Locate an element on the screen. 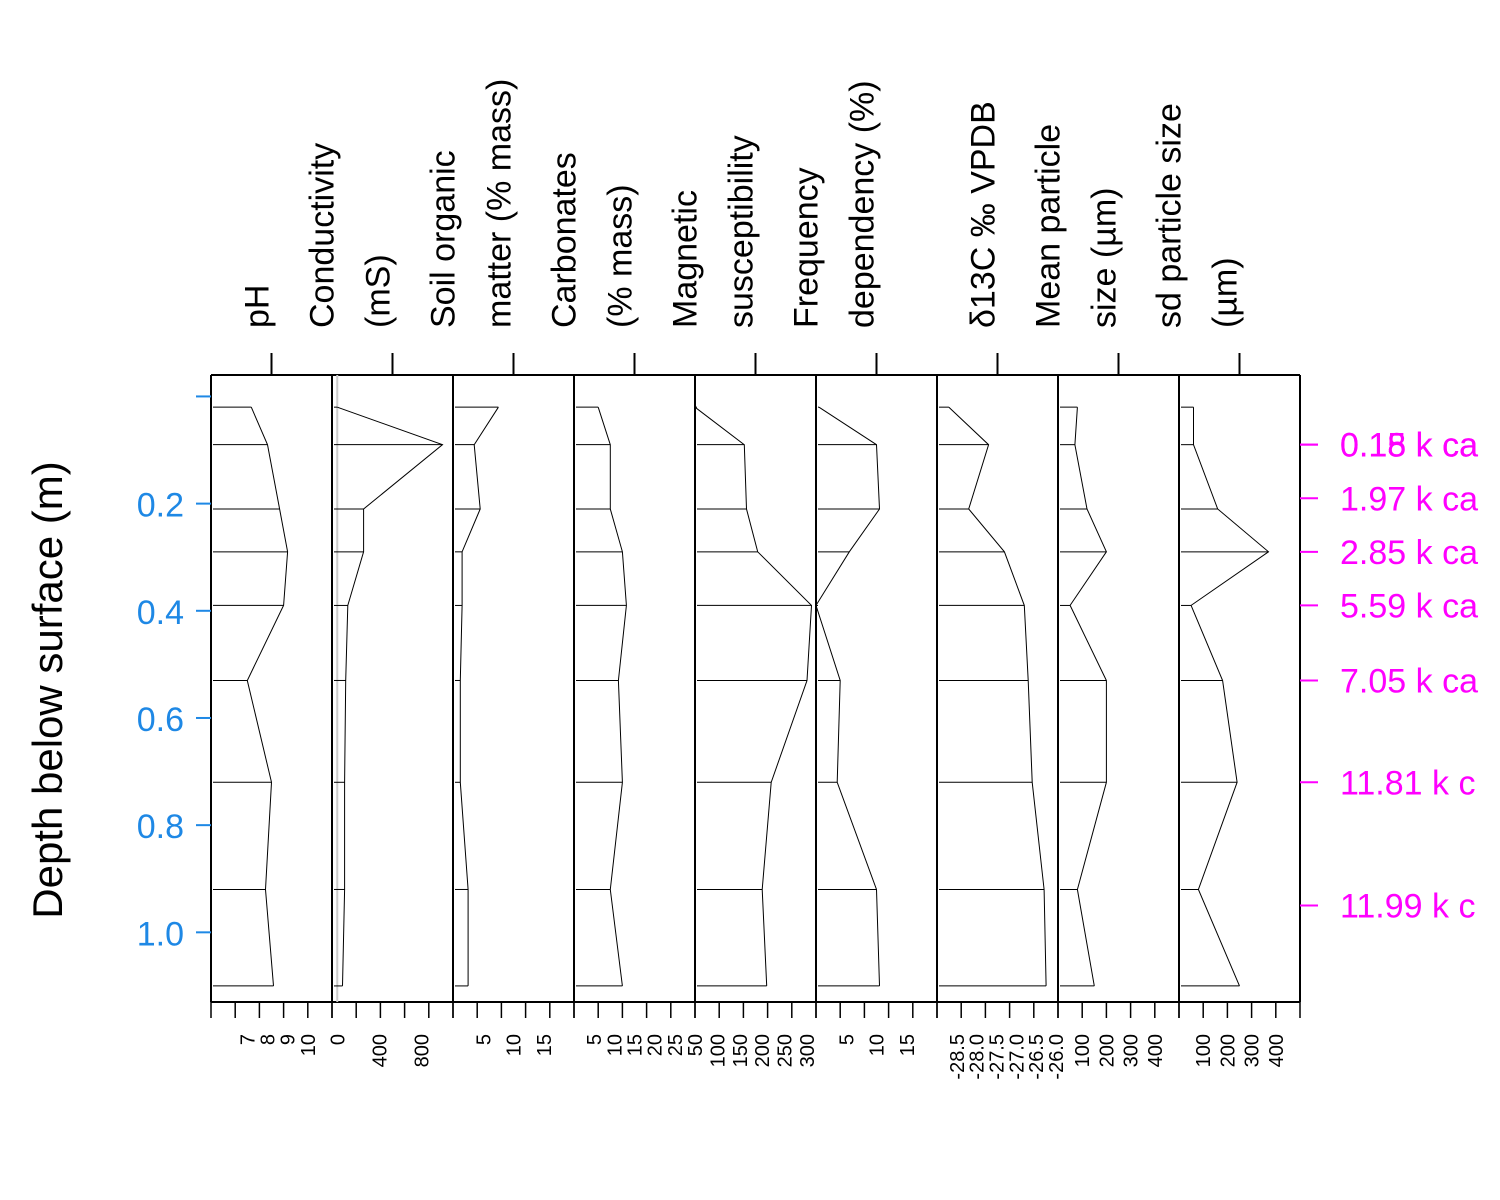  x-tick-label: 150 is located at coordinates (741, 1050).